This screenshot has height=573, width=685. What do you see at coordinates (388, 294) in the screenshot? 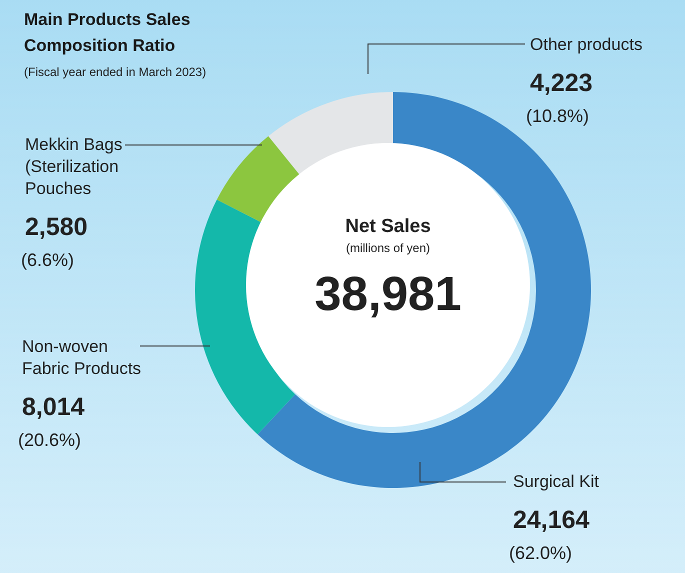
I see `text: 38,981` at bounding box center [388, 294].